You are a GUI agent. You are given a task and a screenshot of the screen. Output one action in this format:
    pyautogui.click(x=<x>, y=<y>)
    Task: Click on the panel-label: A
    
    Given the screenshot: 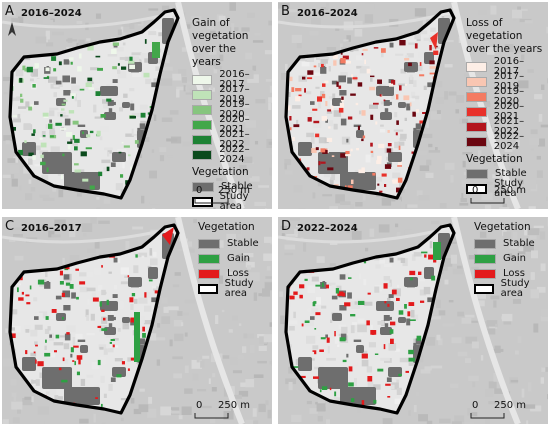 What is the action you would take?
    pyautogui.click(x=9, y=11)
    